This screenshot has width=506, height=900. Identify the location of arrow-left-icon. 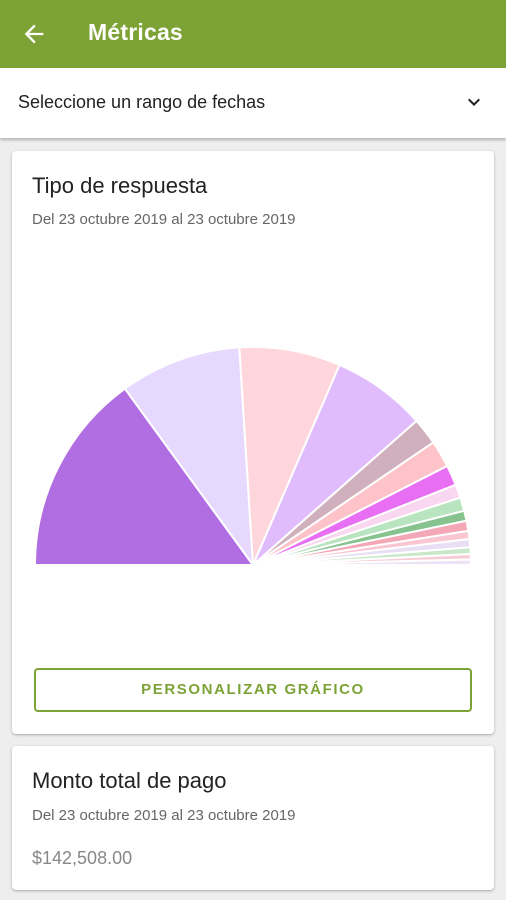
(34, 34).